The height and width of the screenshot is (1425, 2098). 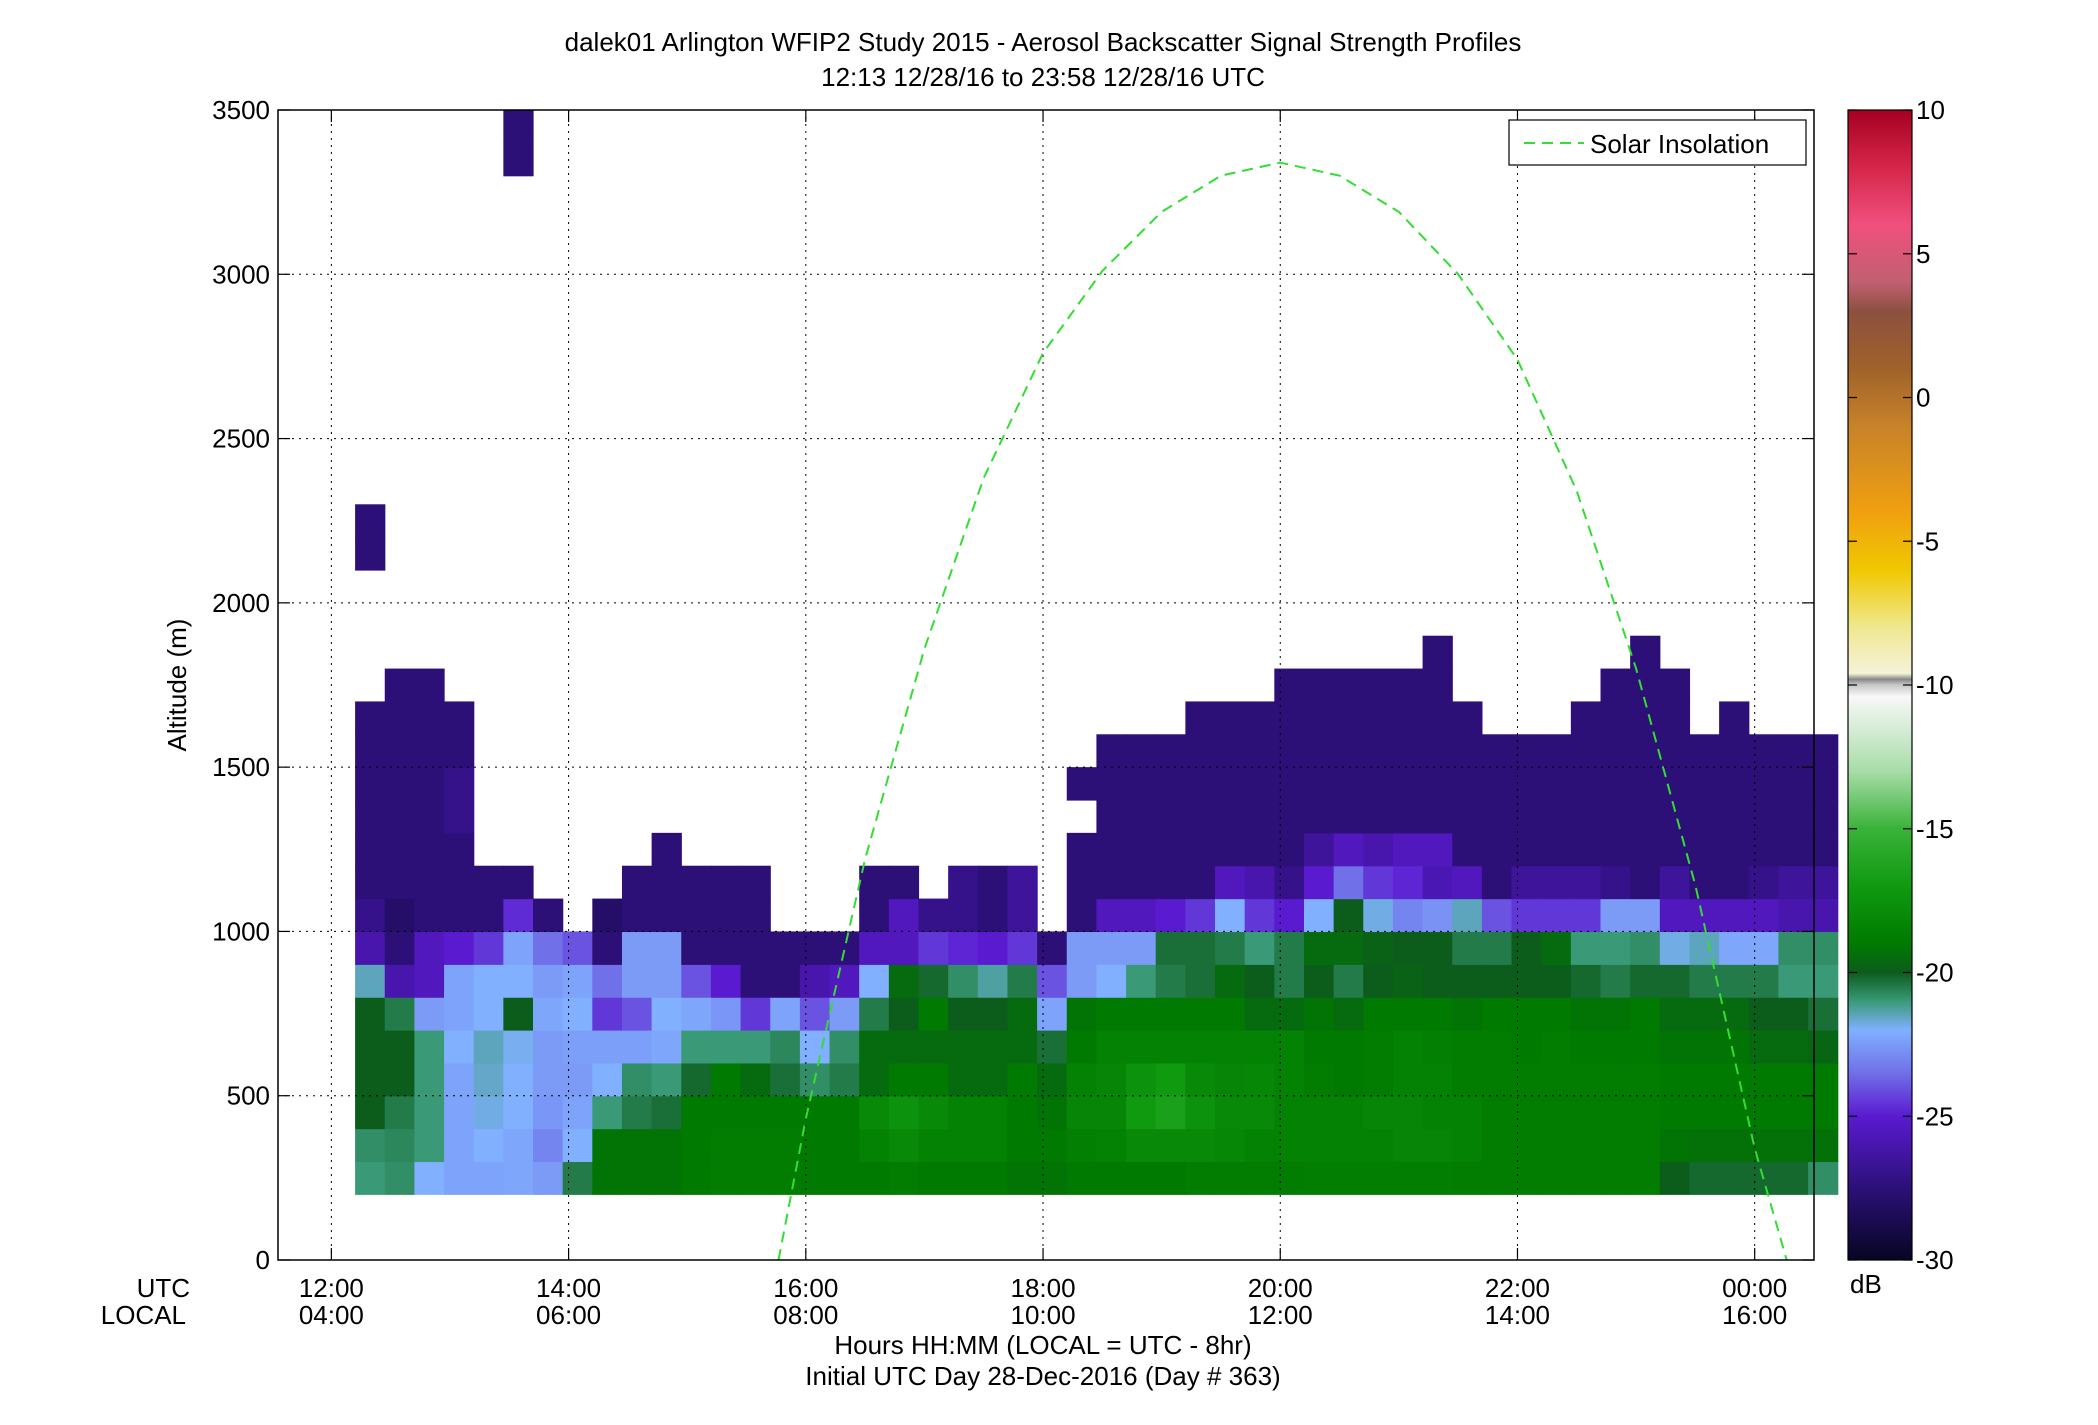 I want to click on x-tick-label-local: 08:00, so click(x=805, y=1315).